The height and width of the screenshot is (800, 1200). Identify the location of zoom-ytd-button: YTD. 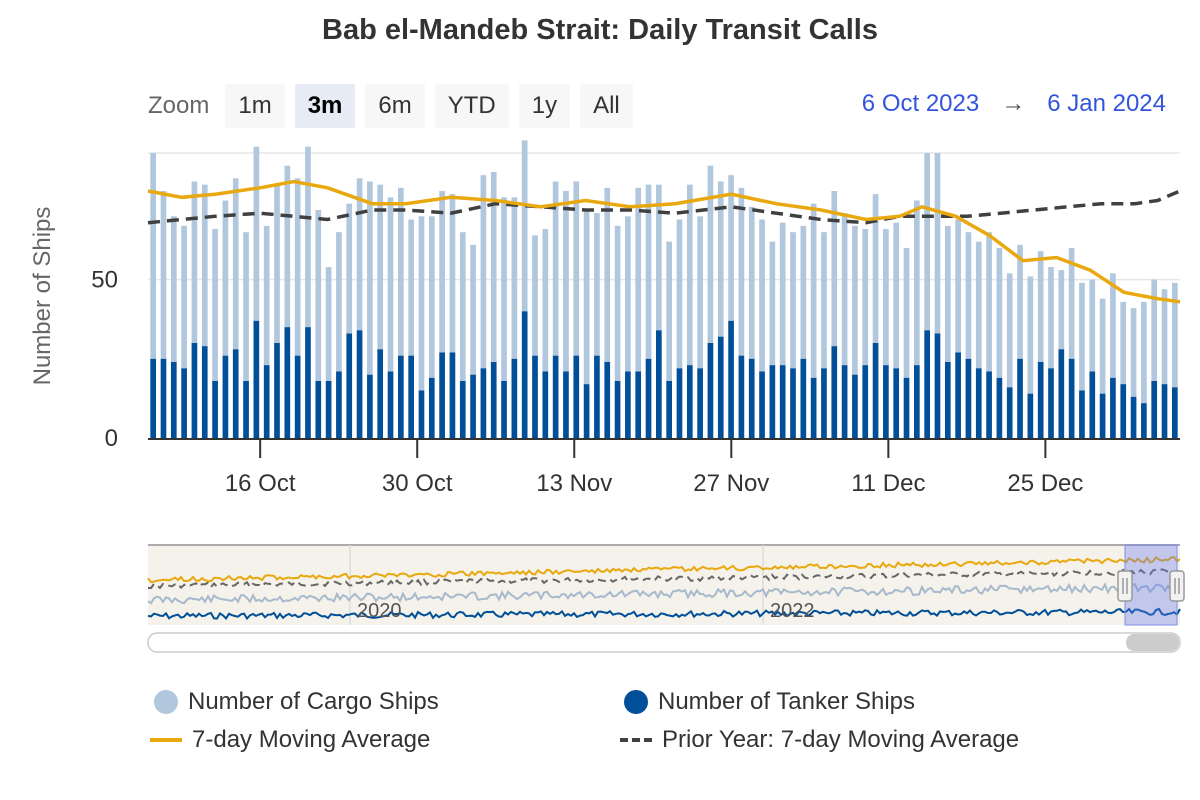
(471, 106).